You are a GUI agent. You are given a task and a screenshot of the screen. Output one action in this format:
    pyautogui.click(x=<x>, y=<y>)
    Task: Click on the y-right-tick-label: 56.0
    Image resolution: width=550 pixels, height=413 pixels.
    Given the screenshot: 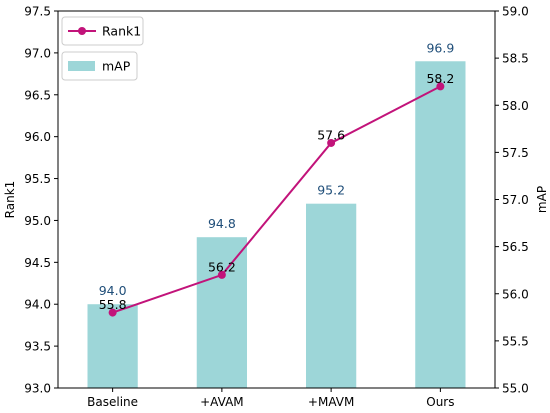 What is the action you would take?
    pyautogui.click(x=515, y=294)
    